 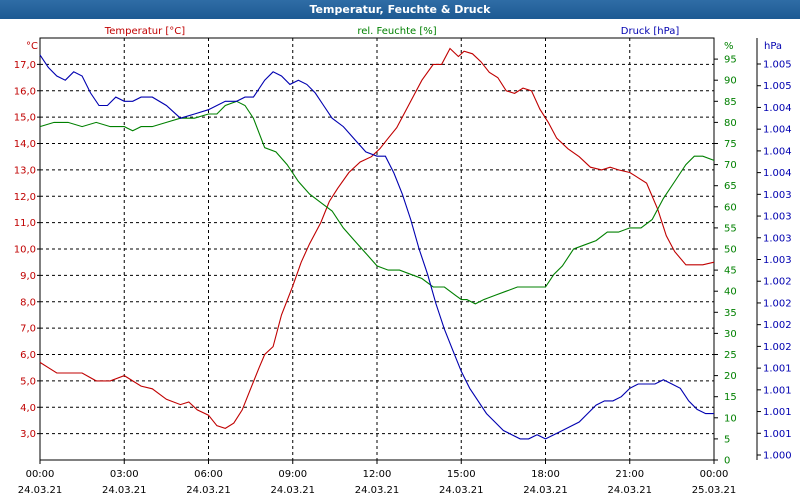 What do you see at coordinates (730, 418) in the screenshot?
I see `humidity-tick-label: 10` at bounding box center [730, 418].